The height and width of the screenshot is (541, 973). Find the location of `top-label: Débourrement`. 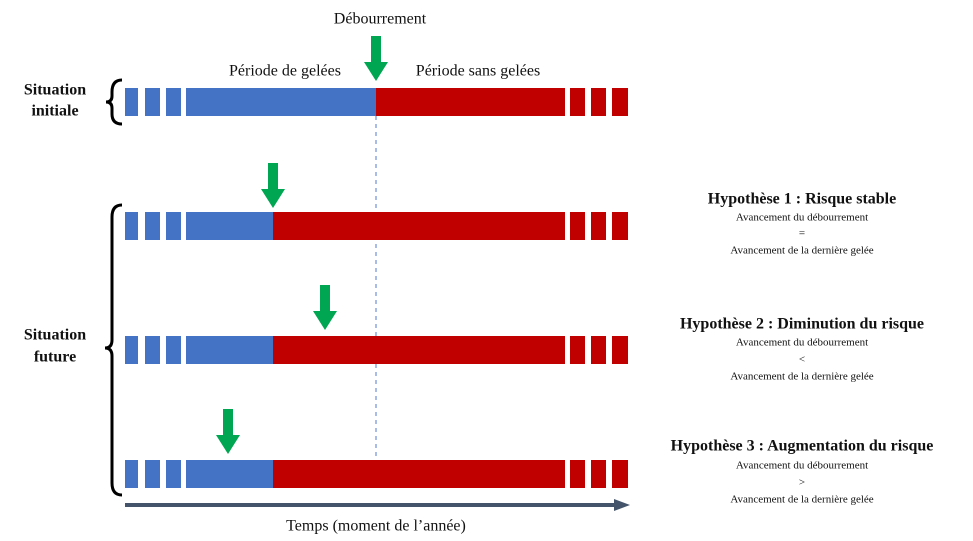

top-label: Débourrement is located at coordinates (380, 19).